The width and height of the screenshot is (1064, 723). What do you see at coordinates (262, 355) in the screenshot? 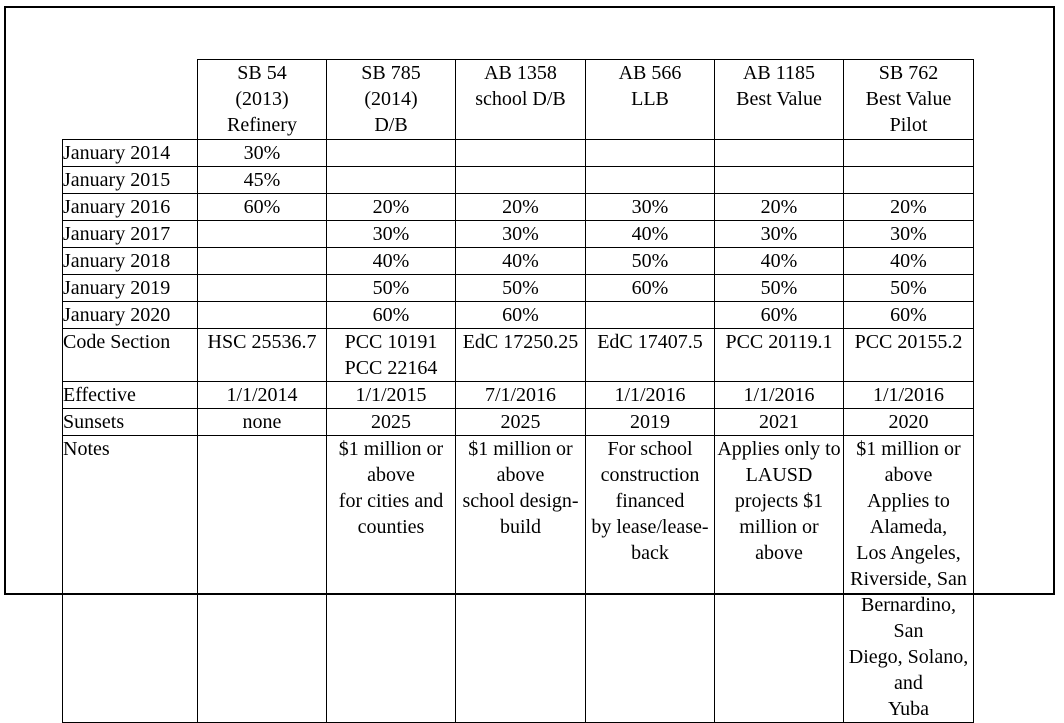
I see `table-cell: HSC 25536.7` at bounding box center [262, 355].